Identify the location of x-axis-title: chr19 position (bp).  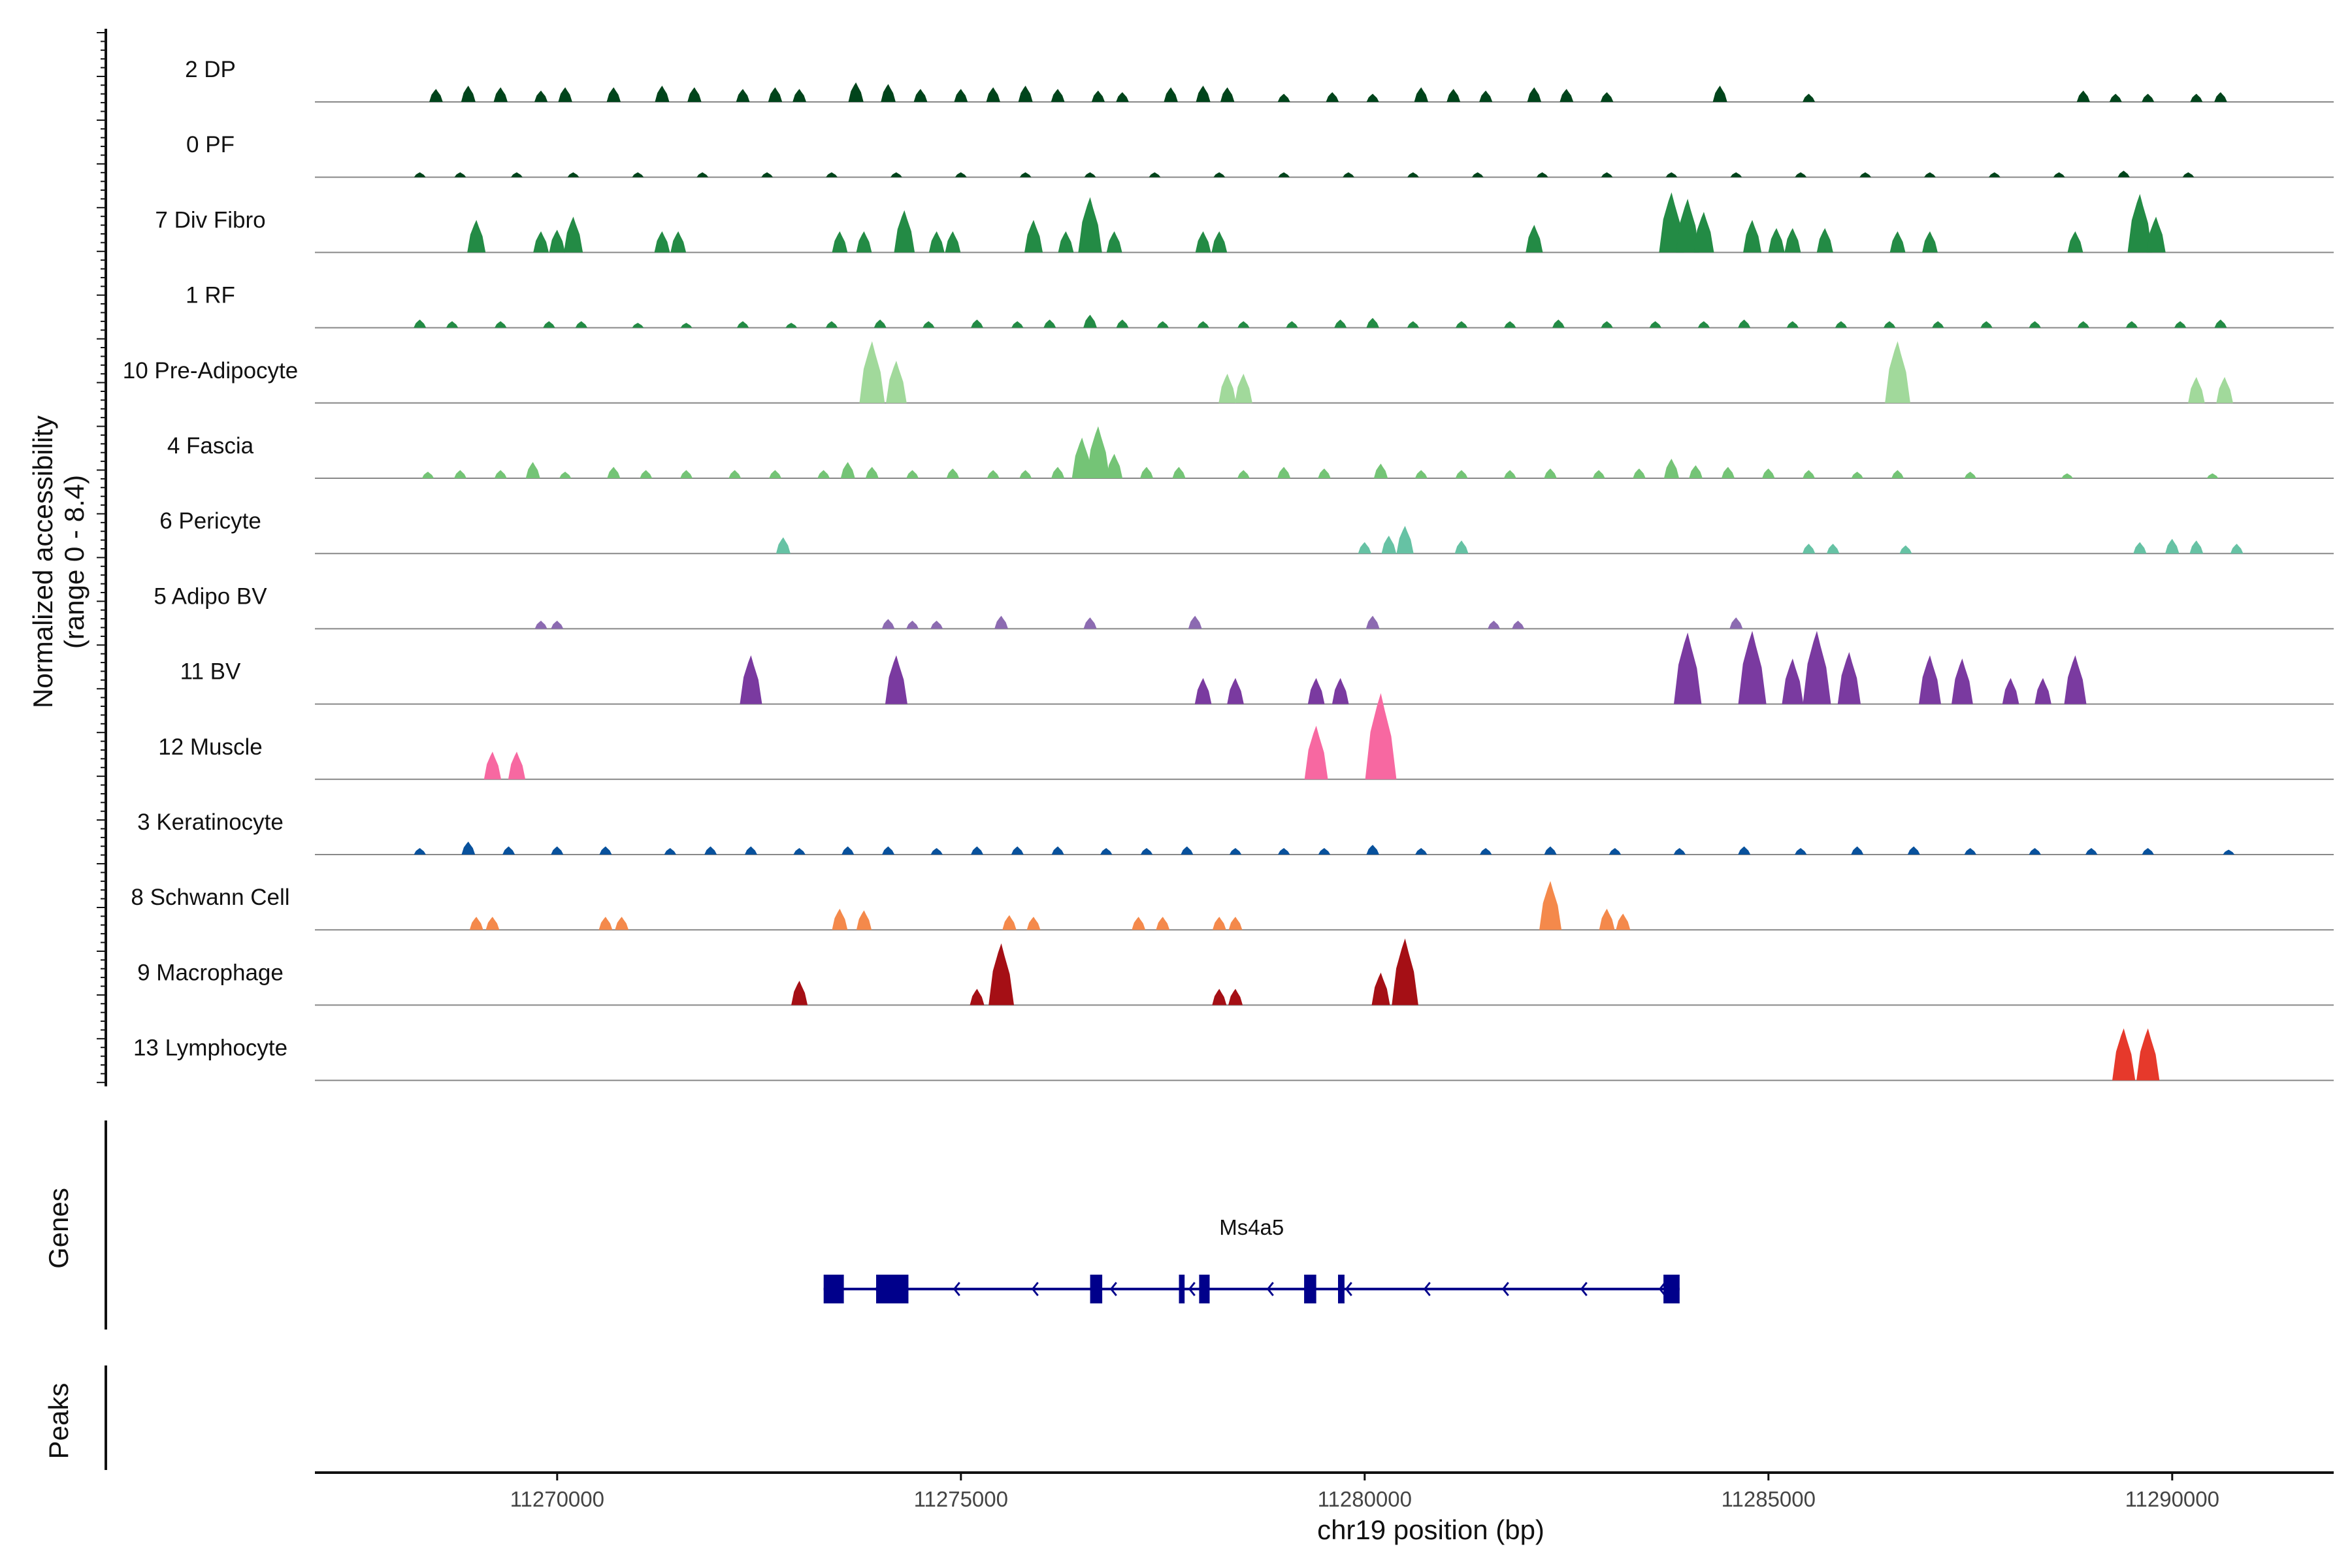
(1430, 1529).